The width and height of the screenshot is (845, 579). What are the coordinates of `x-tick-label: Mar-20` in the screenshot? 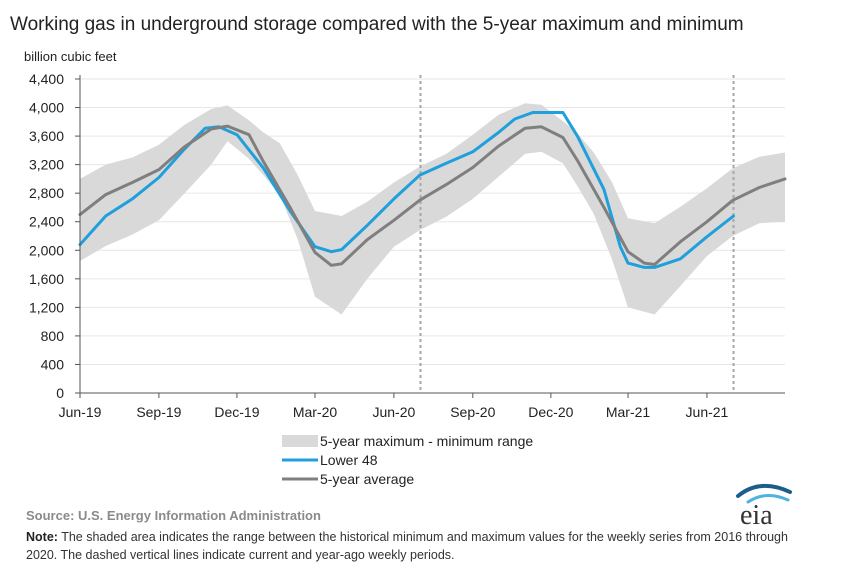 It's located at (315, 412).